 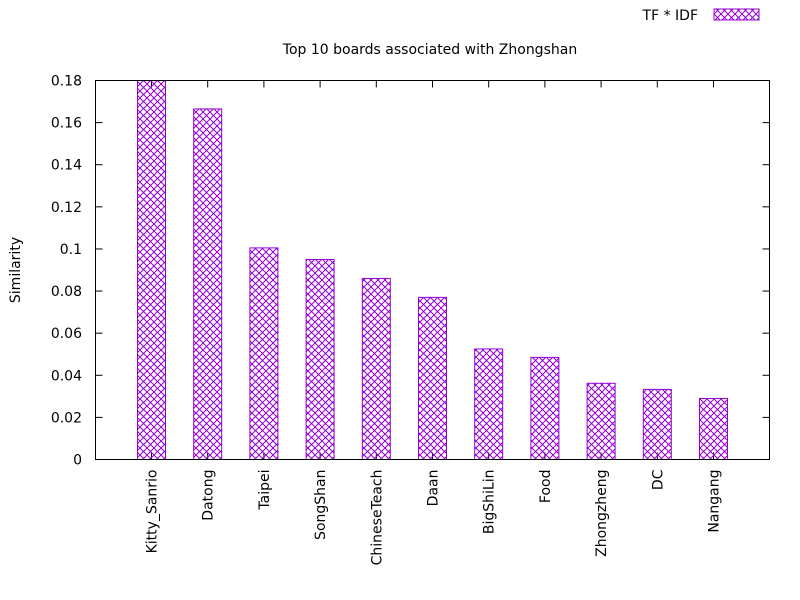 What do you see at coordinates (715, 501) in the screenshot?
I see `x-tick-label: Nangang` at bounding box center [715, 501].